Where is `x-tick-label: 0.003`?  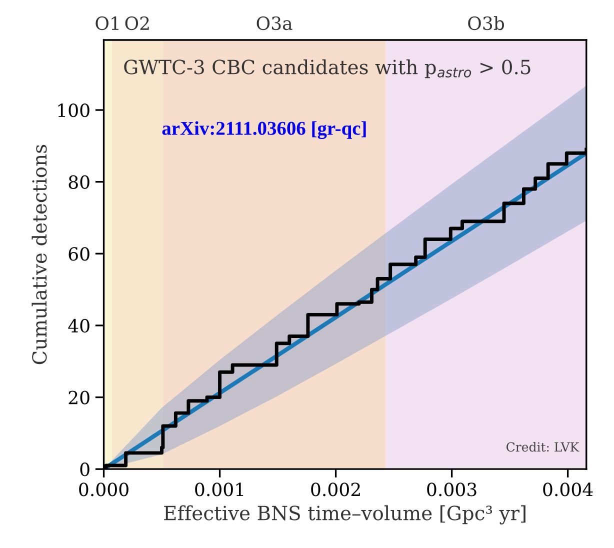 x-tick-label: 0.003 is located at coordinates (451, 489).